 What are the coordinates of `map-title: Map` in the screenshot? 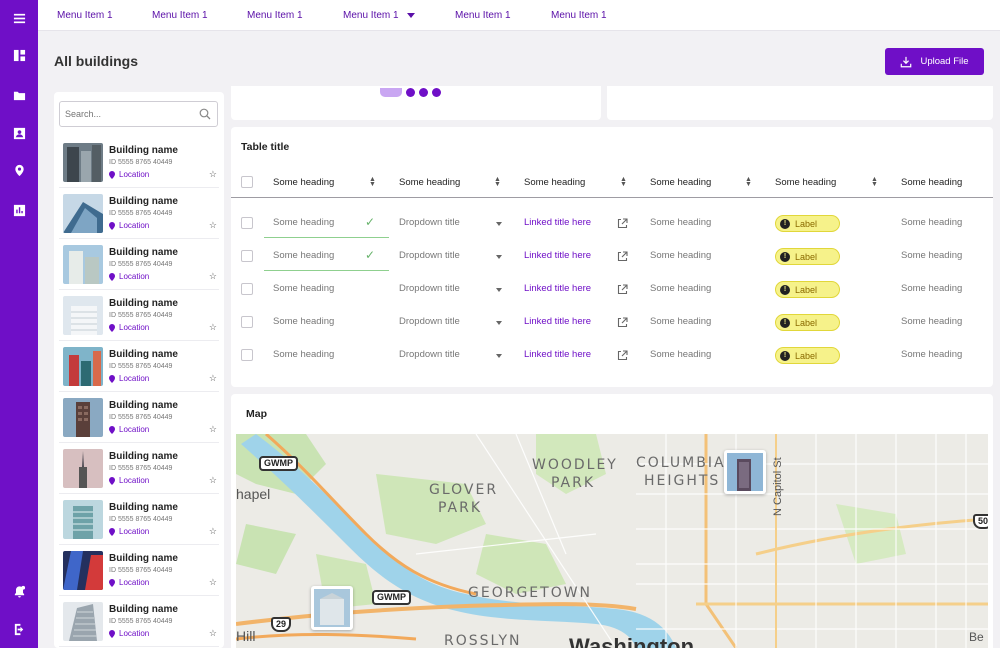 It's located at (256, 414).